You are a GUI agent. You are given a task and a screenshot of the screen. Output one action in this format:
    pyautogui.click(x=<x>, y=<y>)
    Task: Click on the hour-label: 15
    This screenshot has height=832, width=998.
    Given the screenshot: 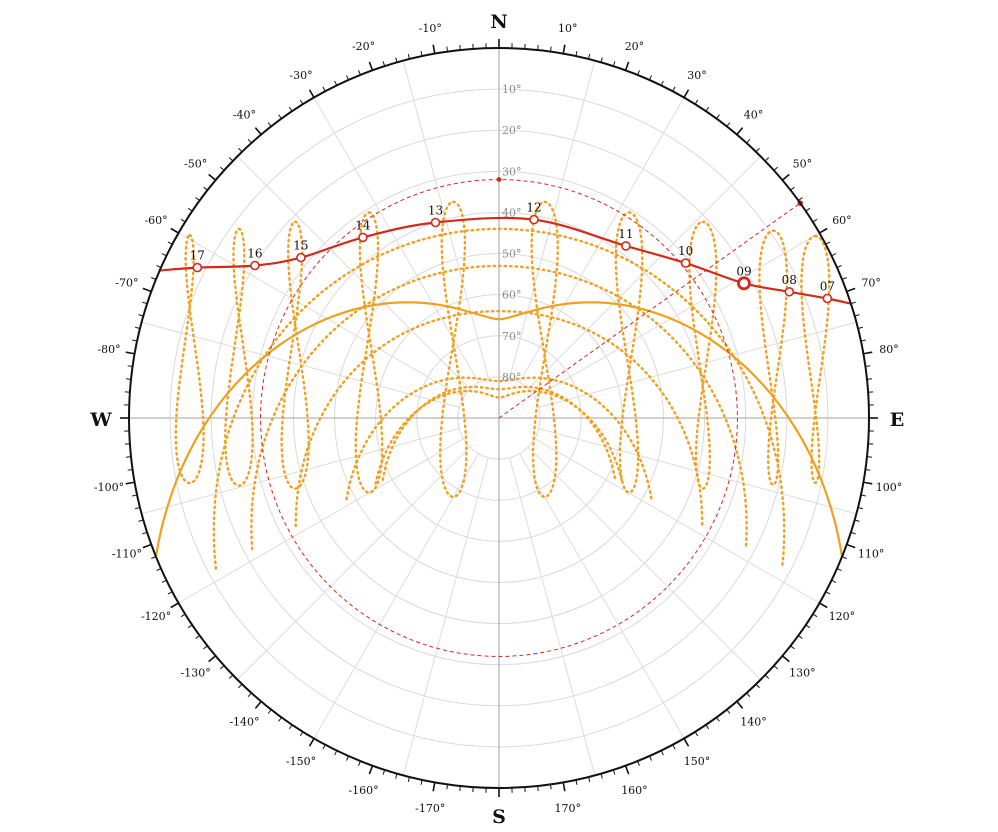 What is the action you would take?
    pyautogui.click(x=300, y=246)
    